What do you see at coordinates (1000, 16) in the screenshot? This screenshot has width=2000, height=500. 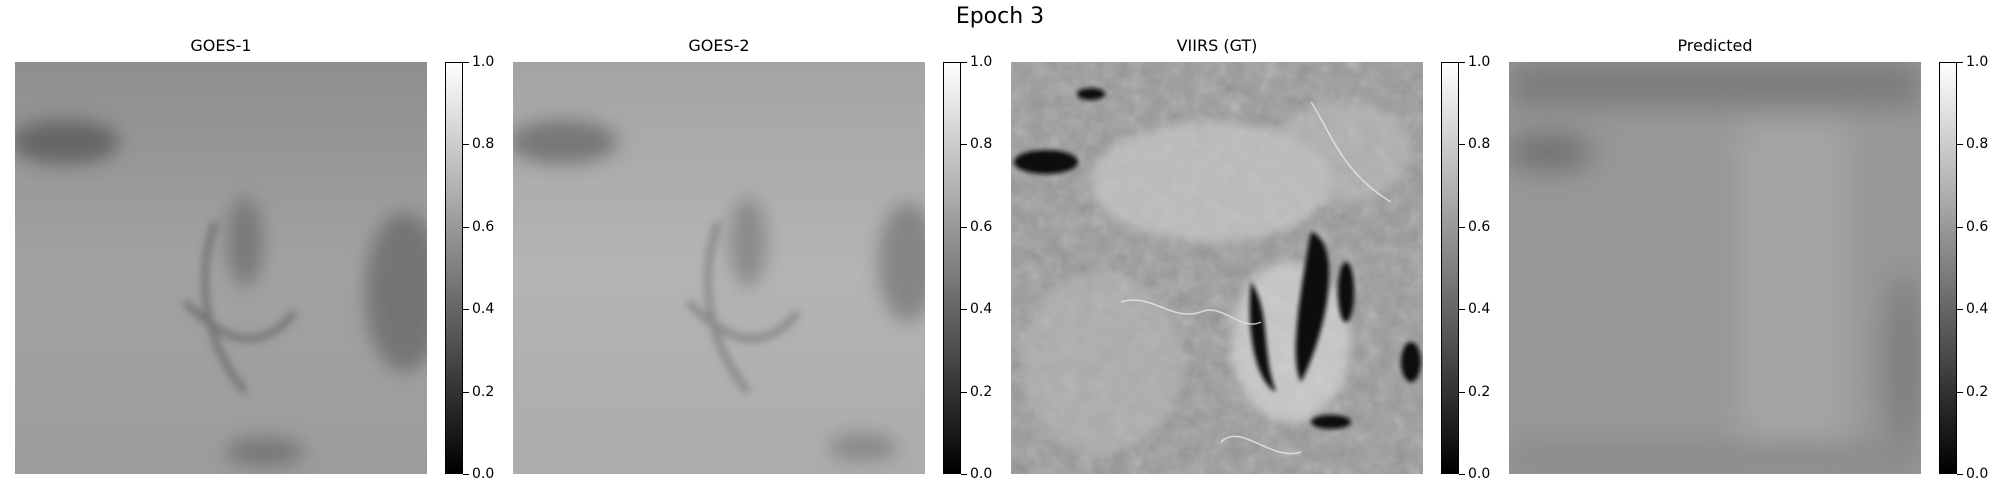 I see `figure-title: Epoch 3` at bounding box center [1000, 16].